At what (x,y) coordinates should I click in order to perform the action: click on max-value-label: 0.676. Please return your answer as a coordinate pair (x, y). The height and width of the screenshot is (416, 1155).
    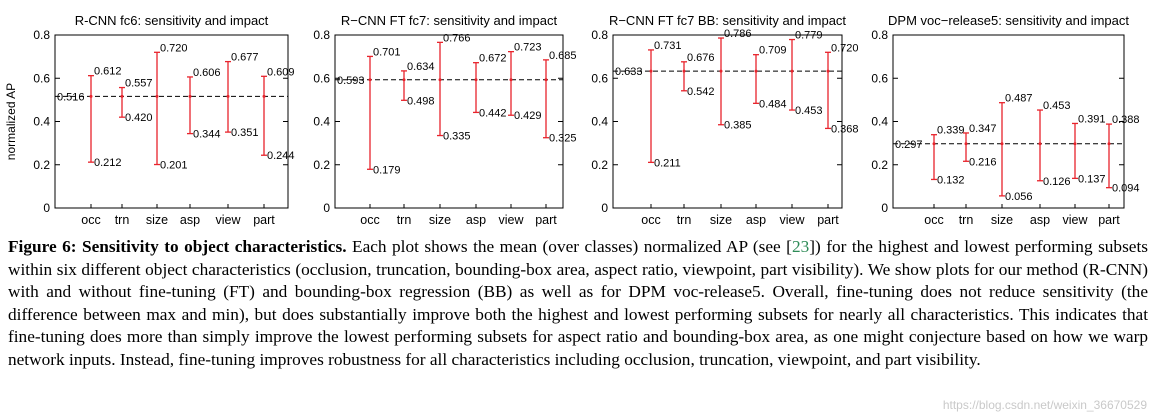
    Looking at the image, I should click on (701, 58).